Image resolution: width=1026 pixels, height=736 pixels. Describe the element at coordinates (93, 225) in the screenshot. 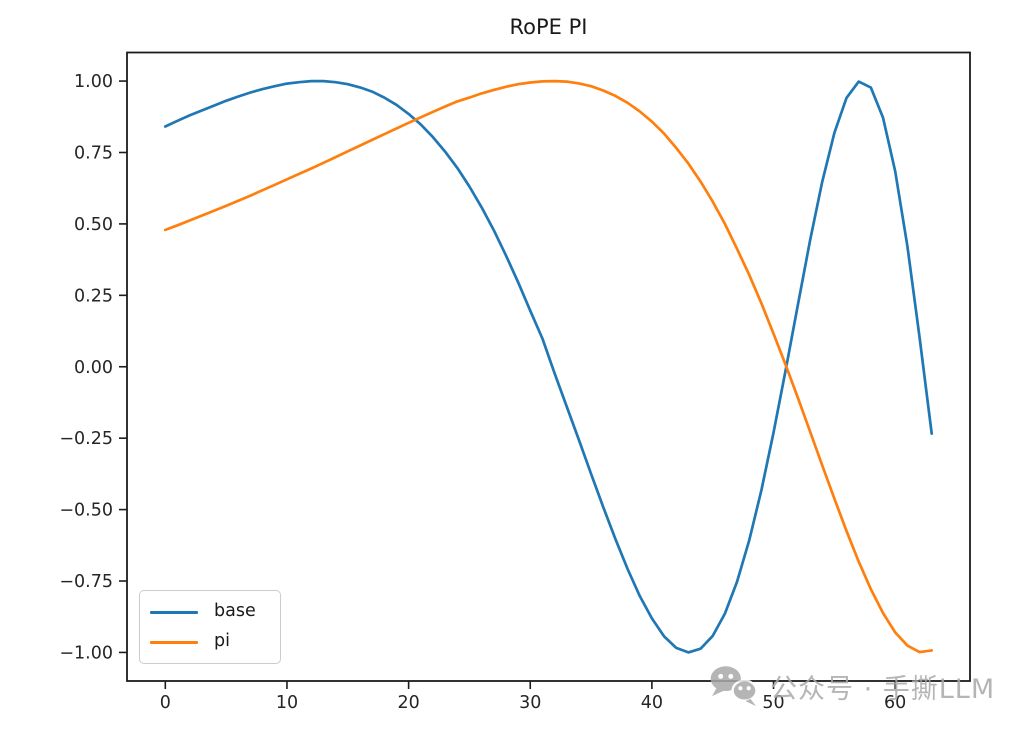

I see `y-tick-label: 0.50` at that location.